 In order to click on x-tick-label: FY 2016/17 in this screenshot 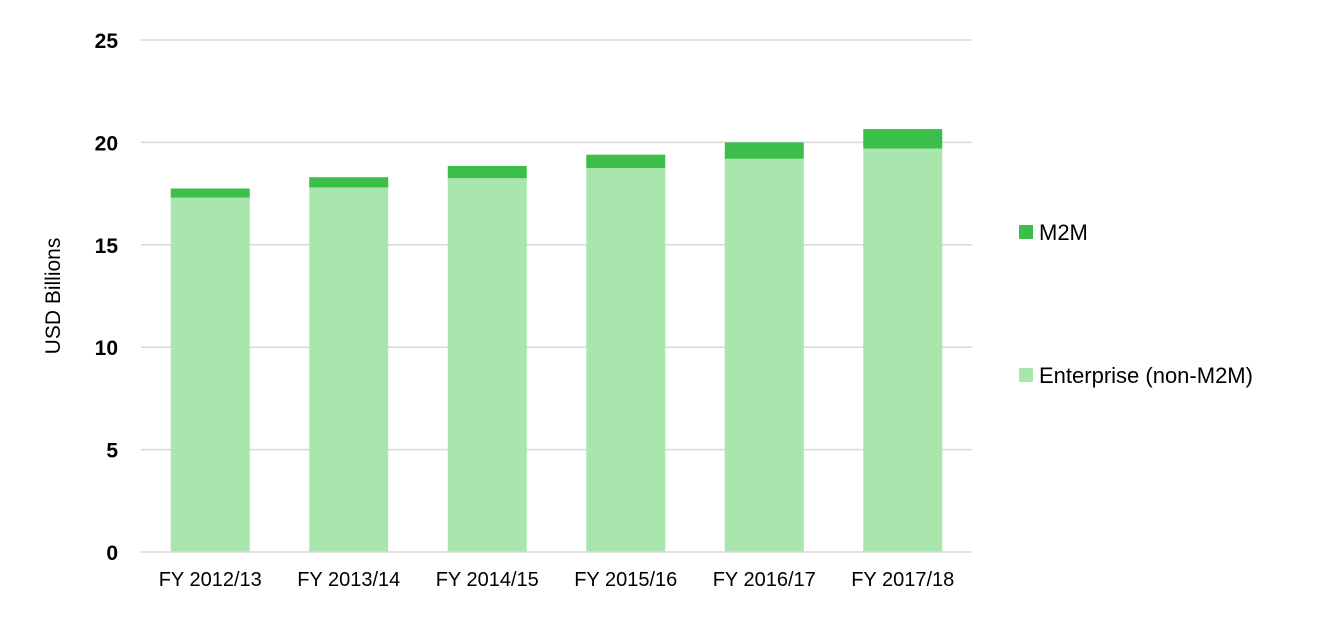, I will do `click(764, 580)`.